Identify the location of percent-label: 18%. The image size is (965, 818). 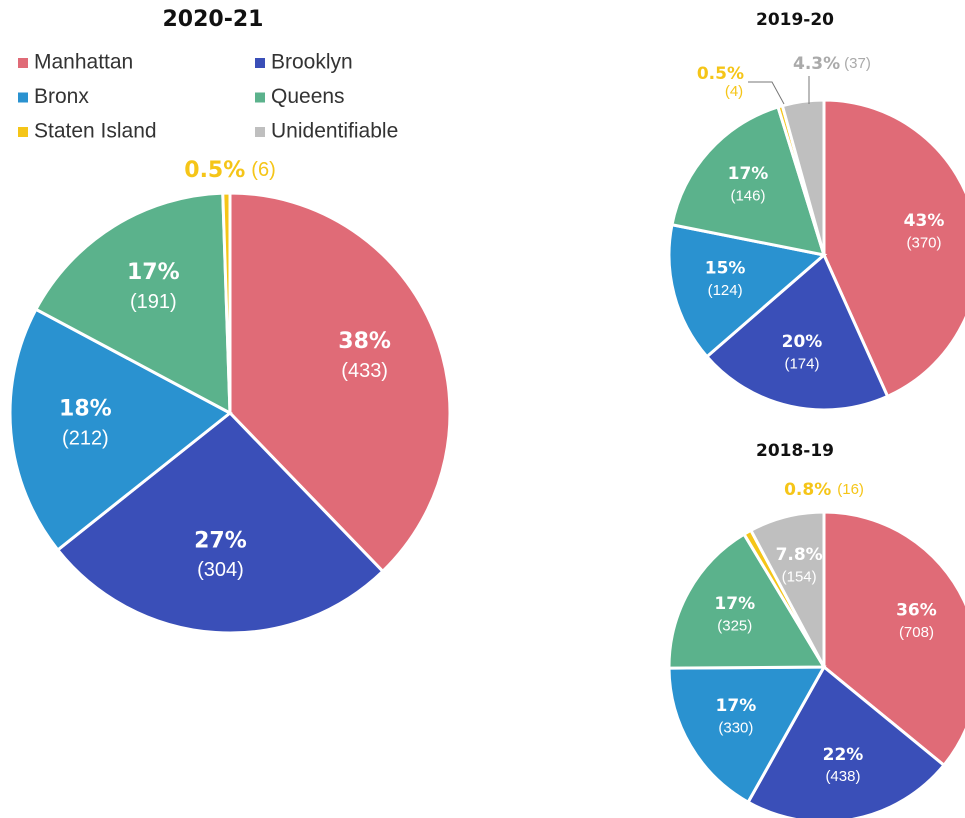
(85, 409).